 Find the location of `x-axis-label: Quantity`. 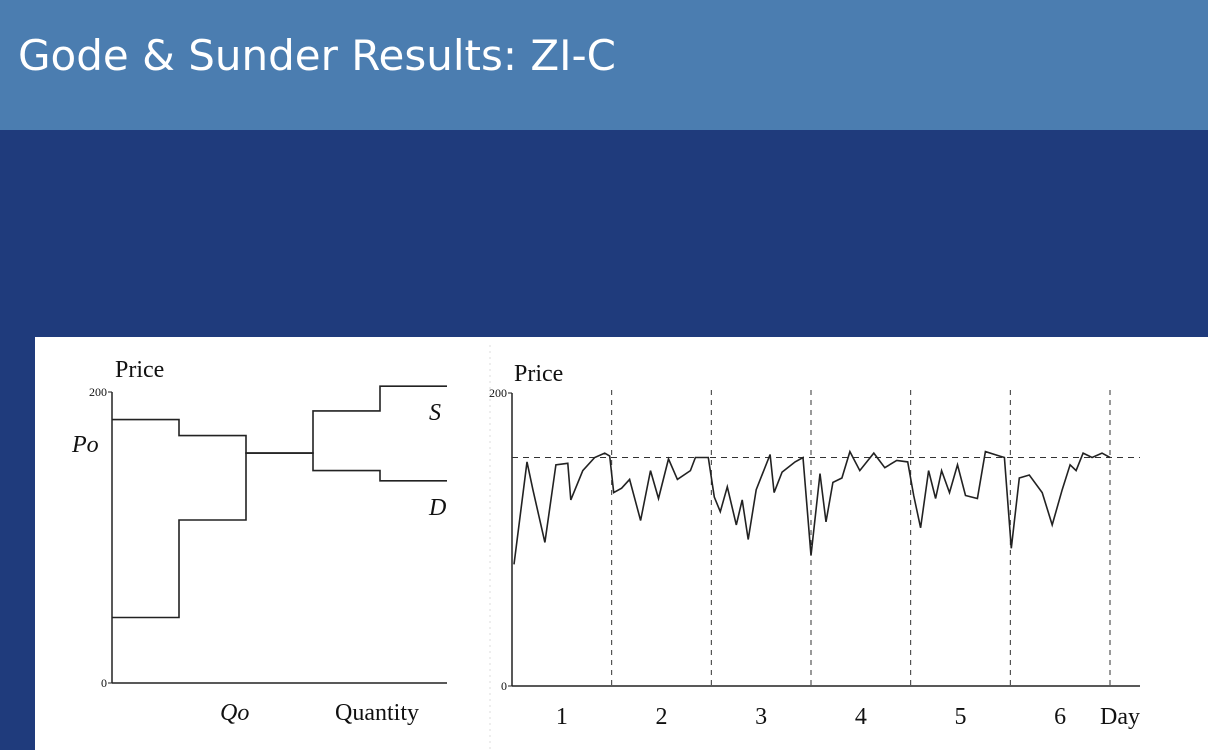

x-axis-label: Quantity is located at coordinates (377, 713).